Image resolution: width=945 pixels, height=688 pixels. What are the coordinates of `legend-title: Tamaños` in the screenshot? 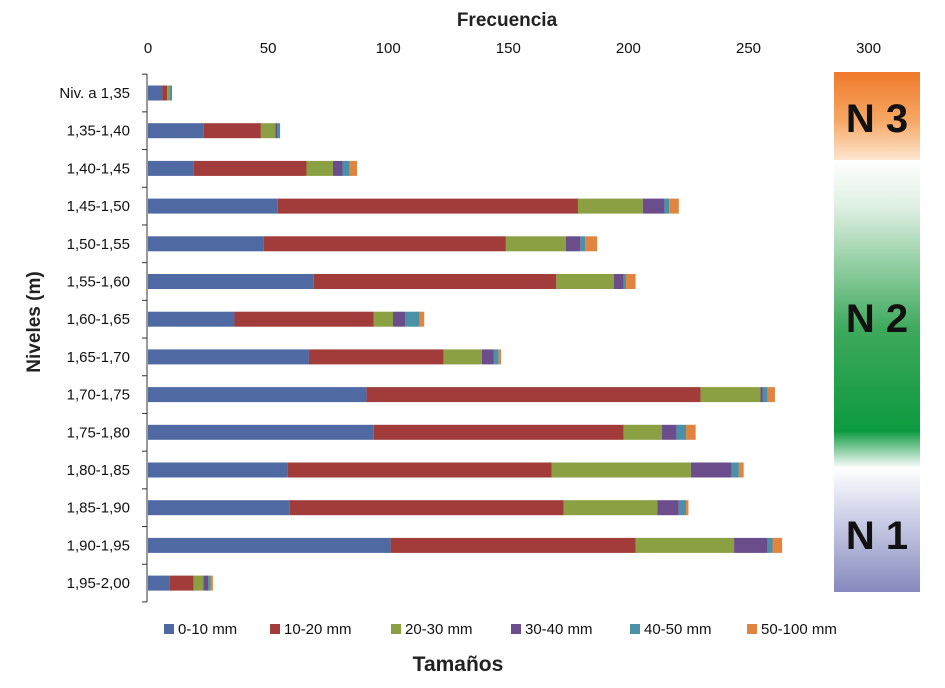 It's located at (458, 664).